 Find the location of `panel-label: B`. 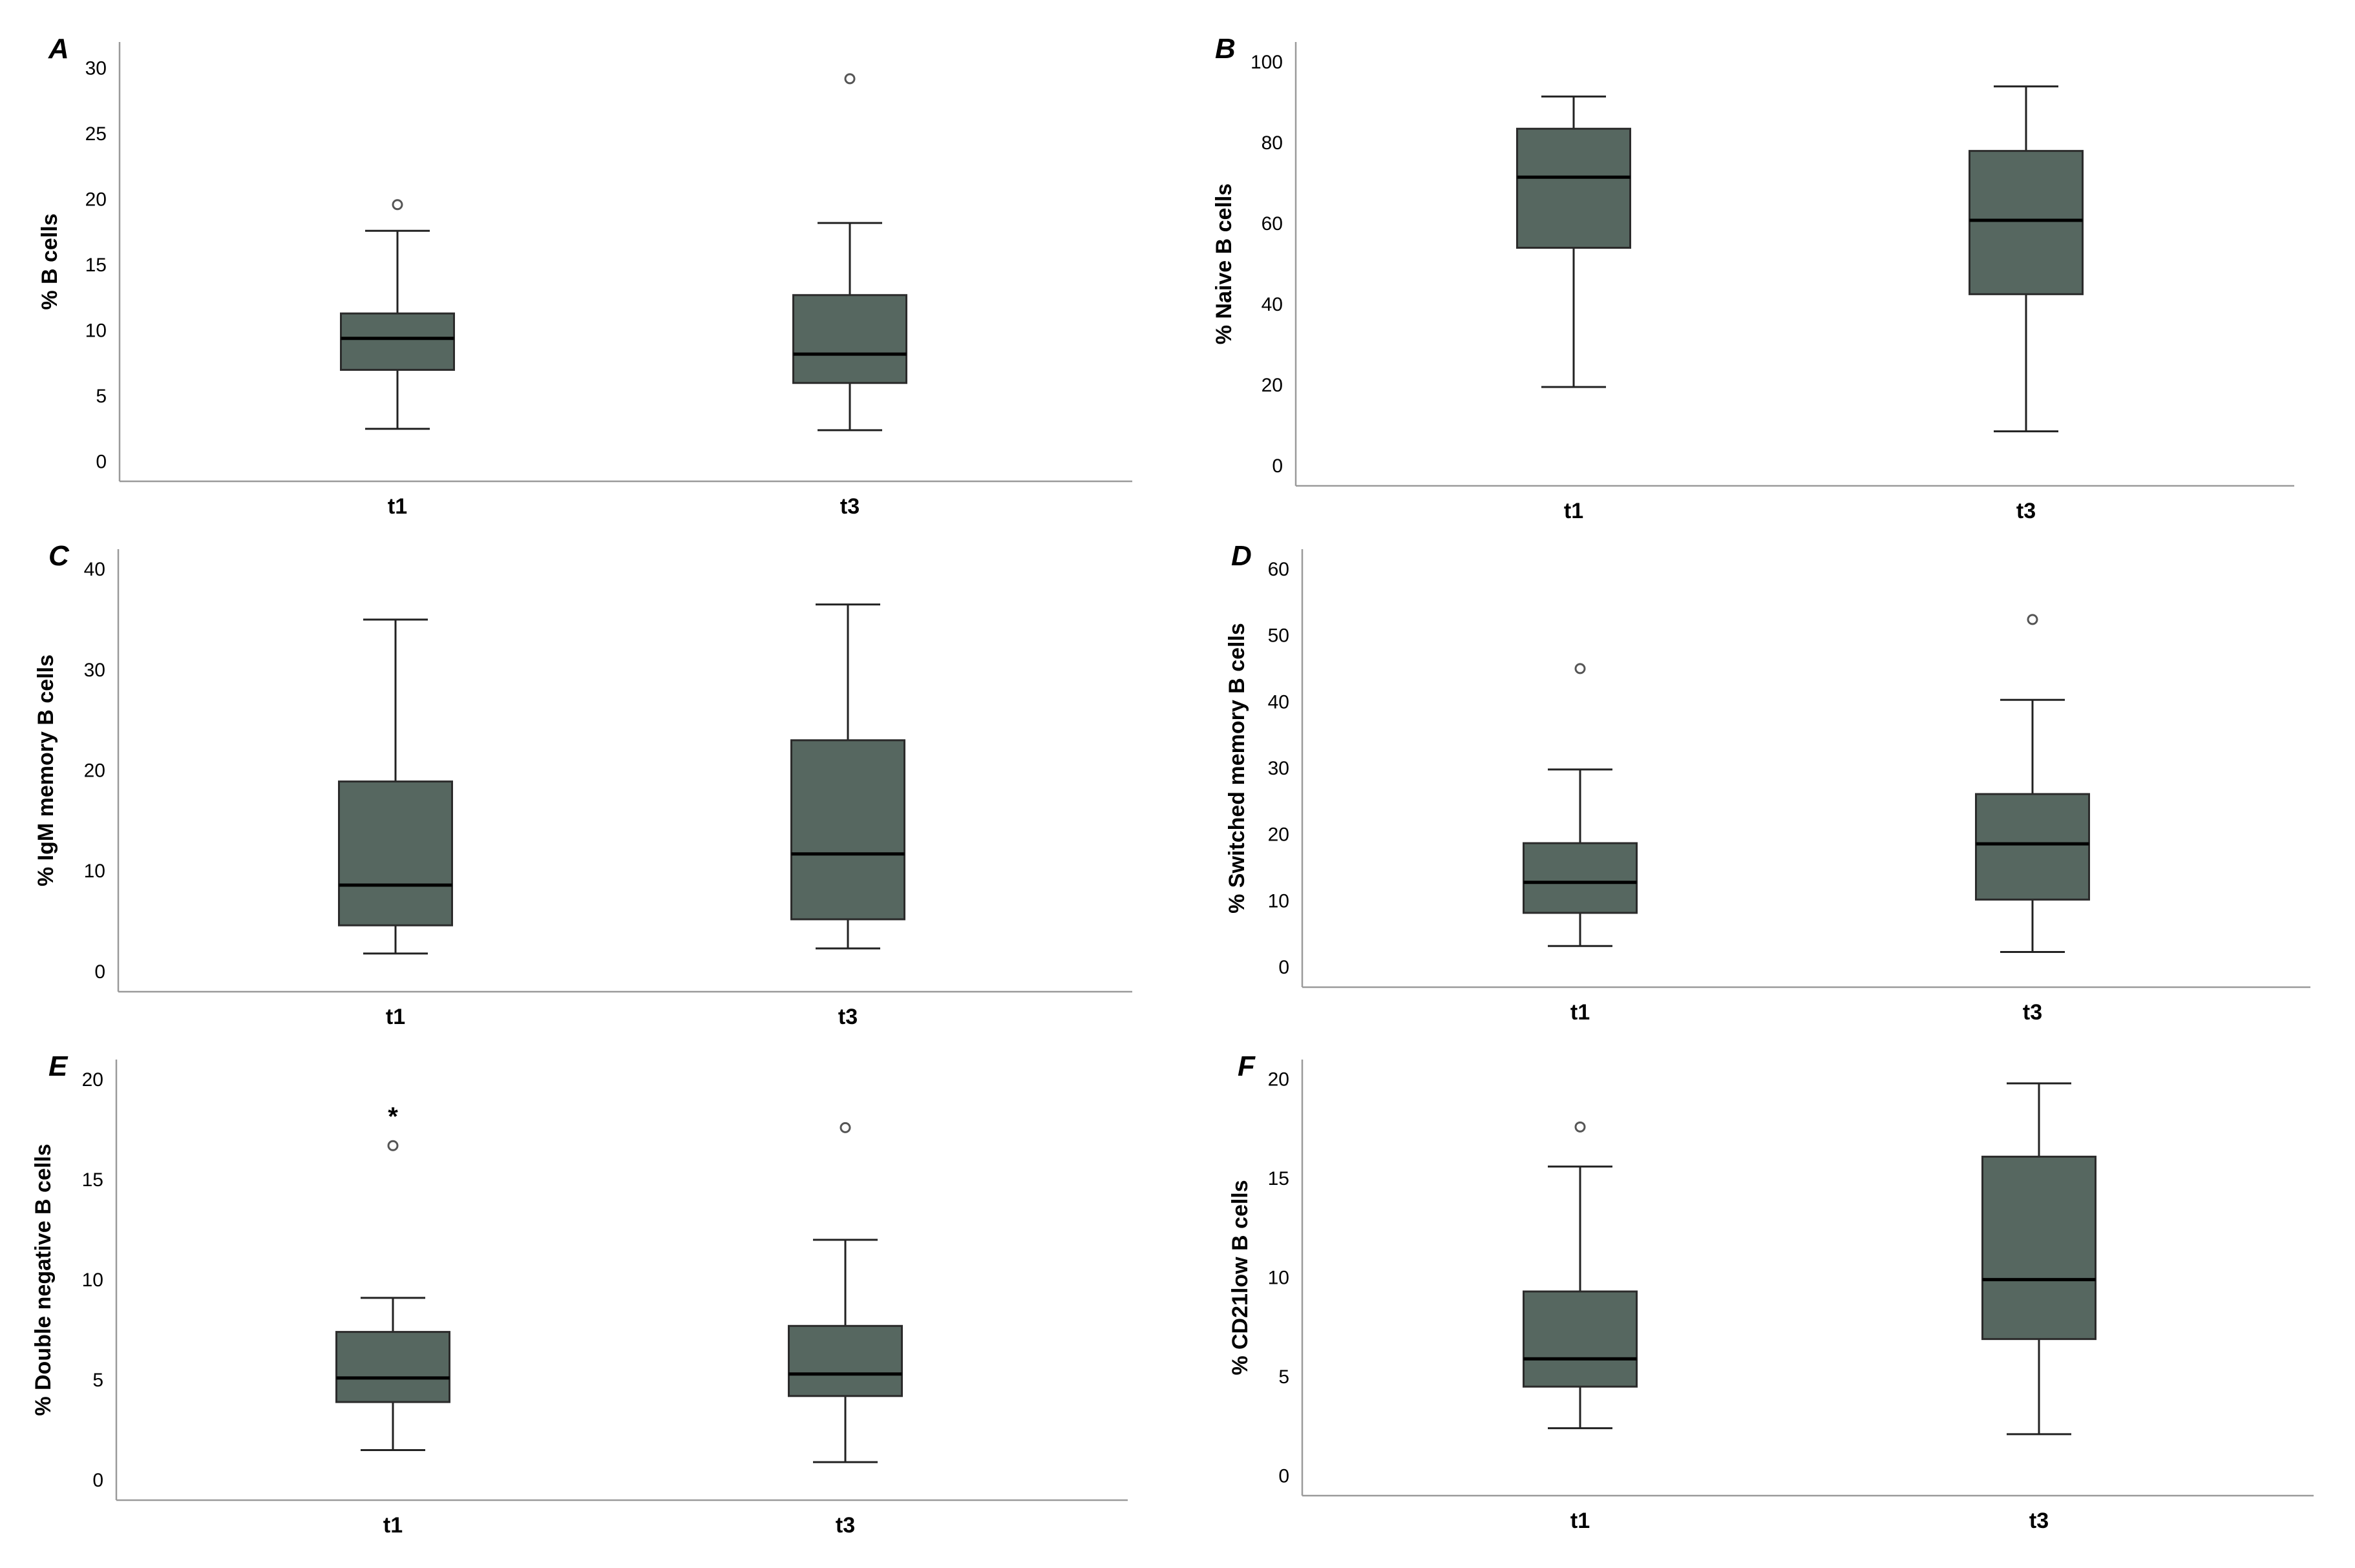

panel-label: B is located at coordinates (1226, 49).